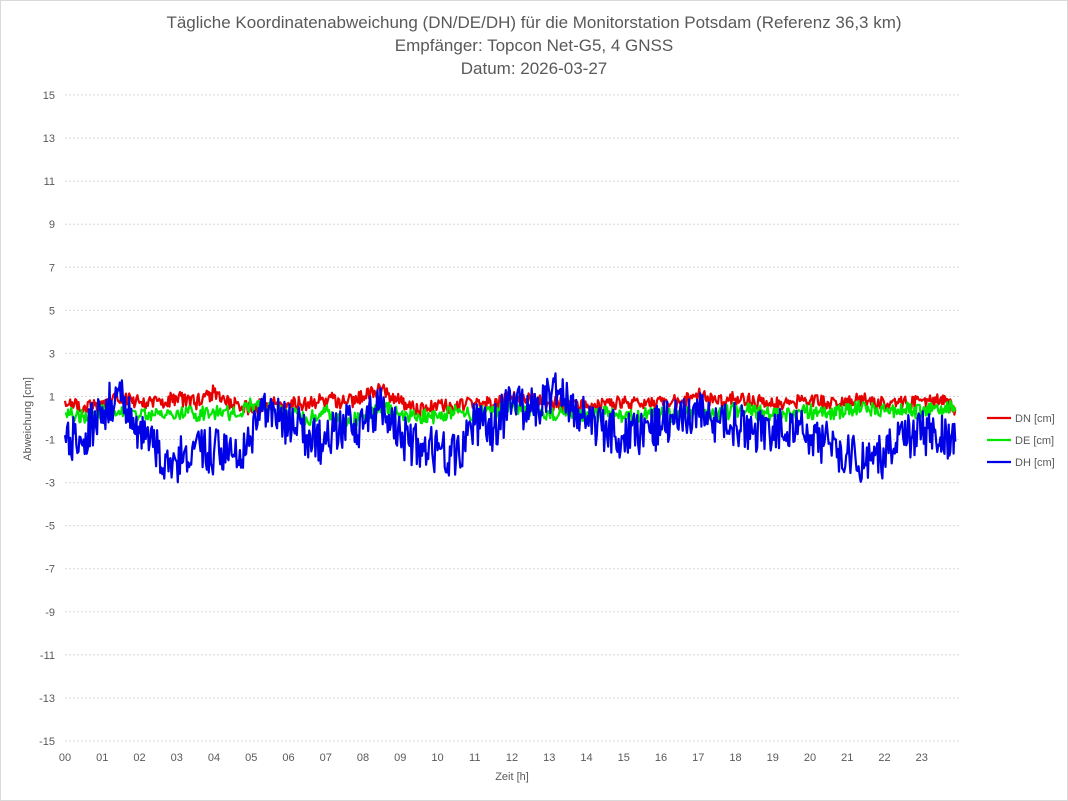 The width and height of the screenshot is (1068, 801). Describe the element at coordinates (400, 758) in the screenshot. I see `x-tick-label: 09` at that location.